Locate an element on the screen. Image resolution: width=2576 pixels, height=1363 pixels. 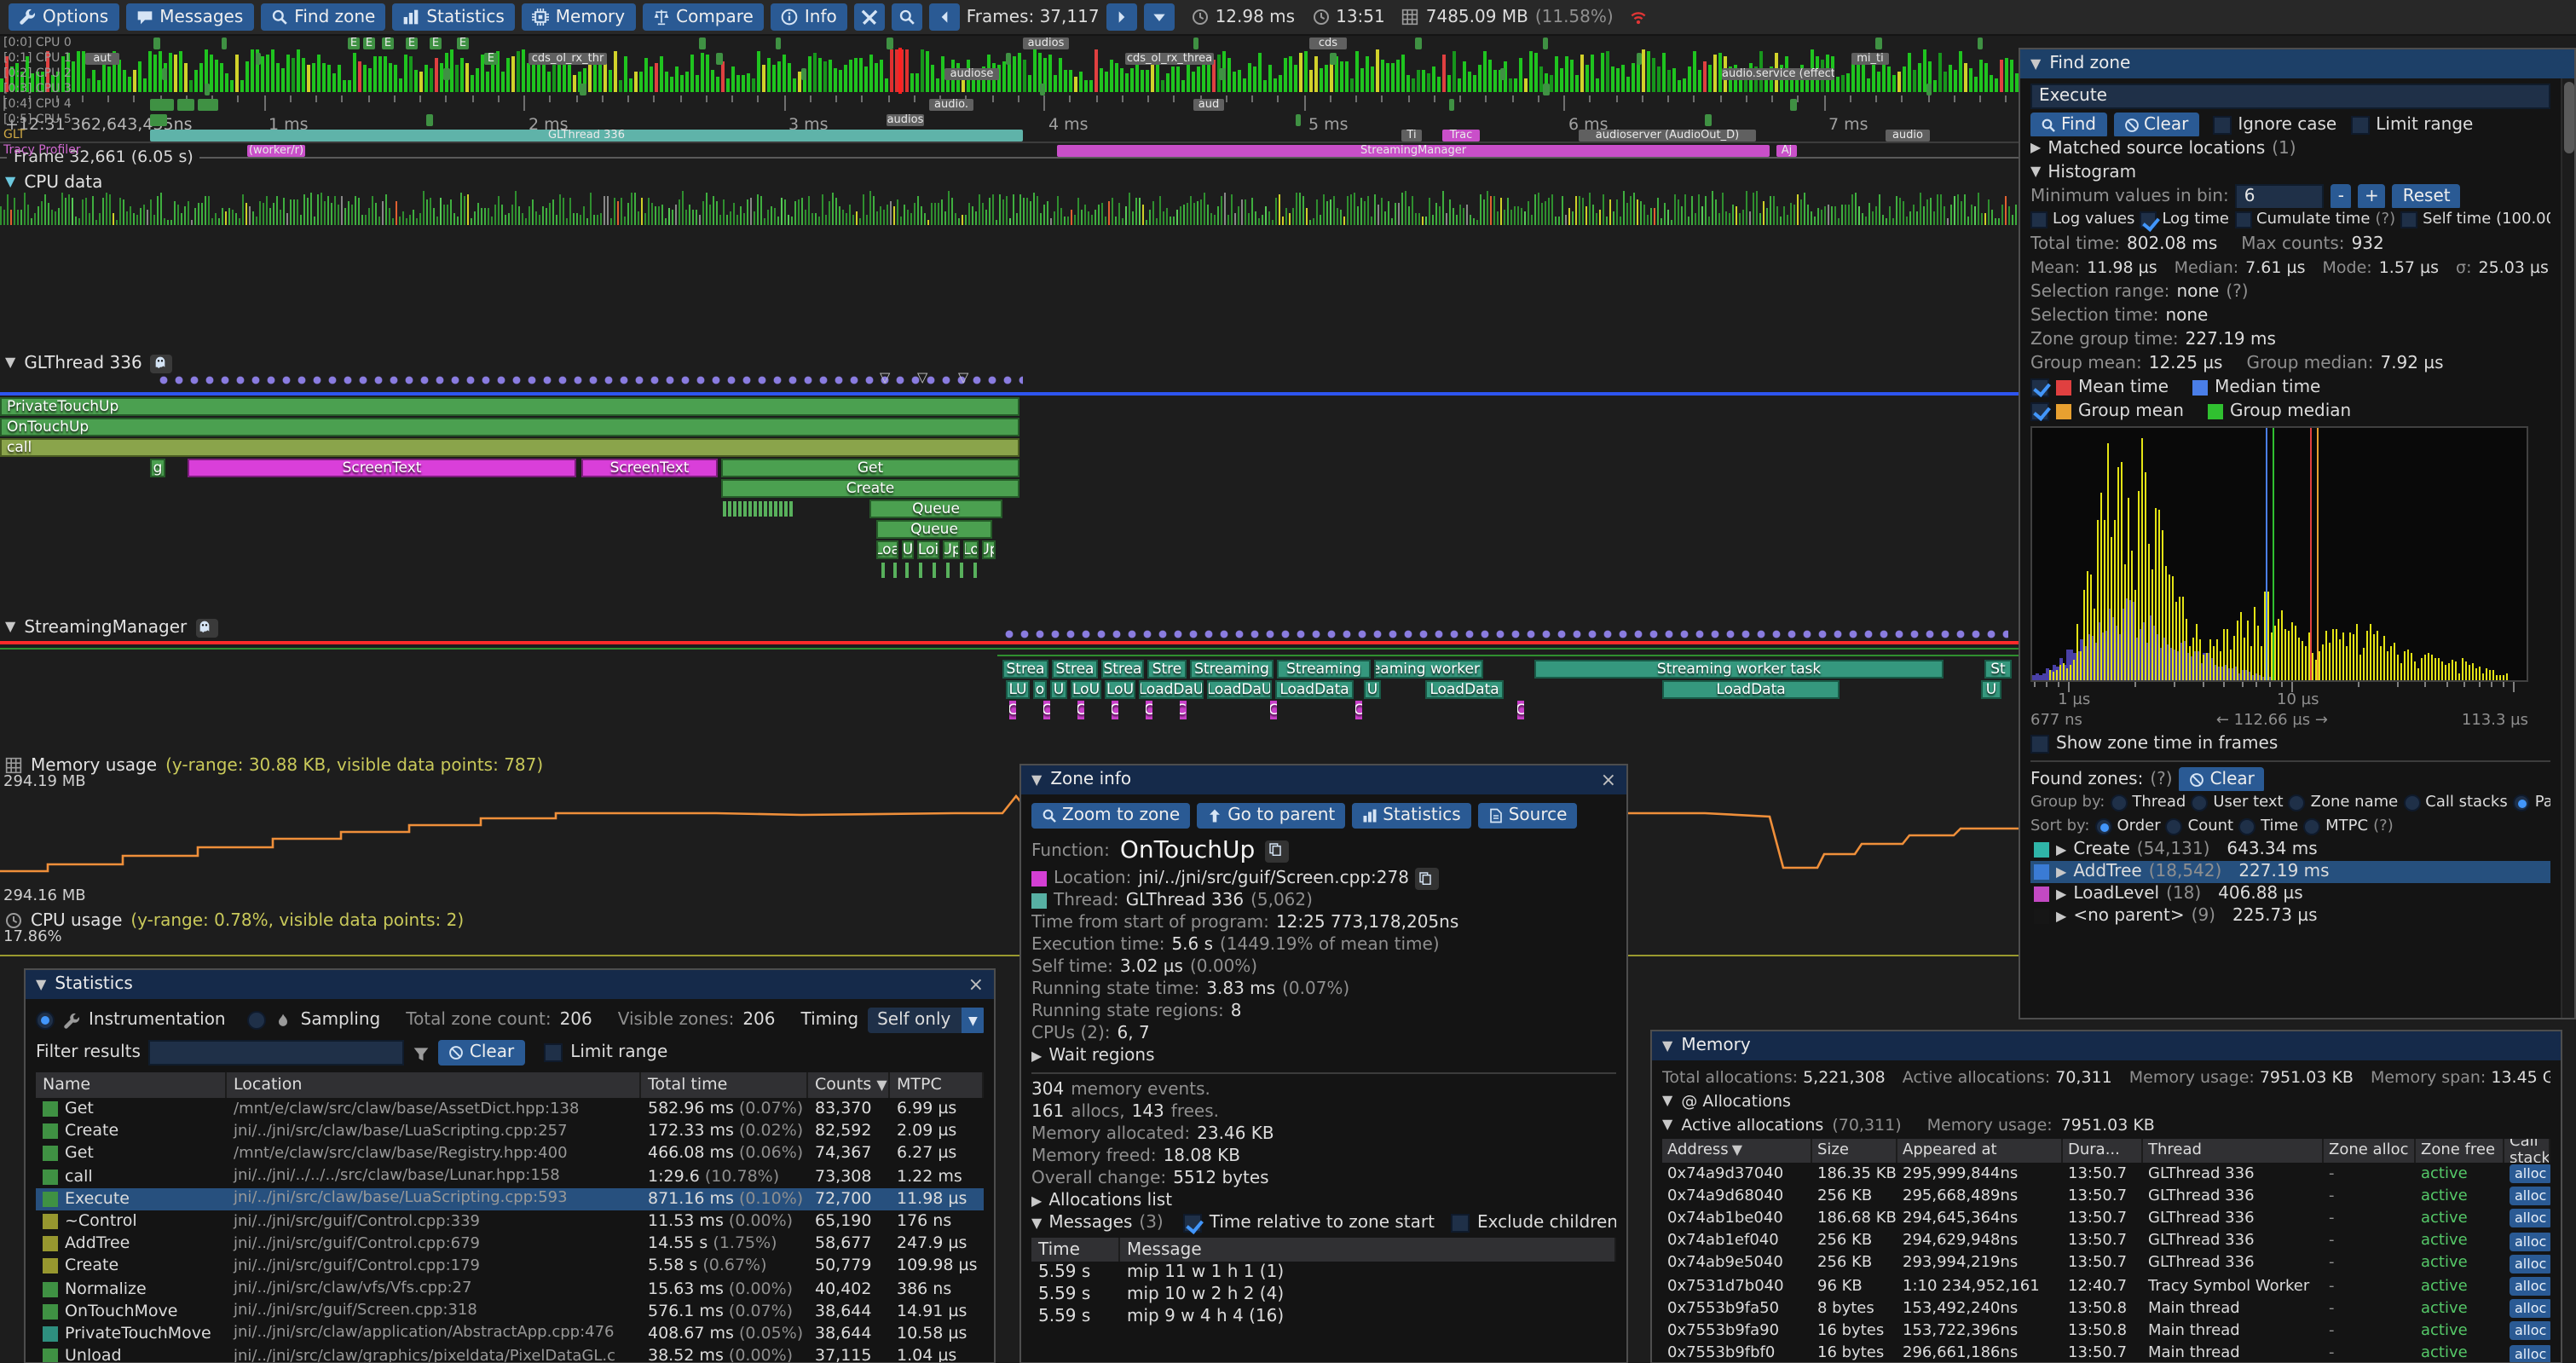
cpu-zone-glthread-336: GLThread 336 is located at coordinates (586, 135).